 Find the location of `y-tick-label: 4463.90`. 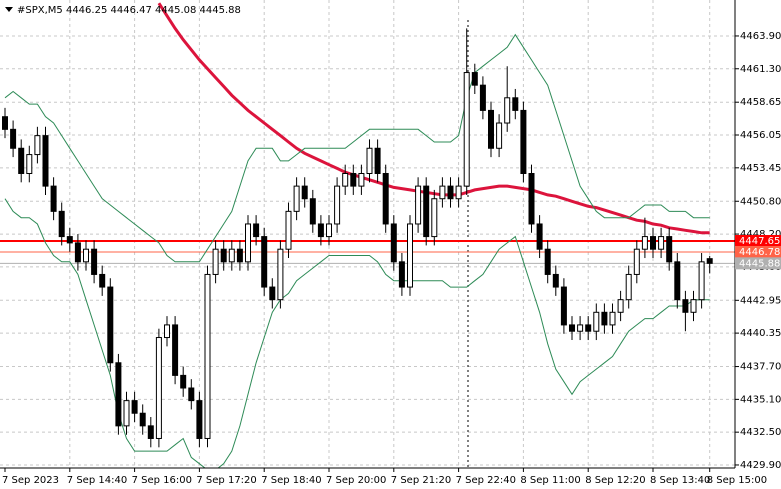

y-tick-label: 4463.90 is located at coordinates (760, 36).